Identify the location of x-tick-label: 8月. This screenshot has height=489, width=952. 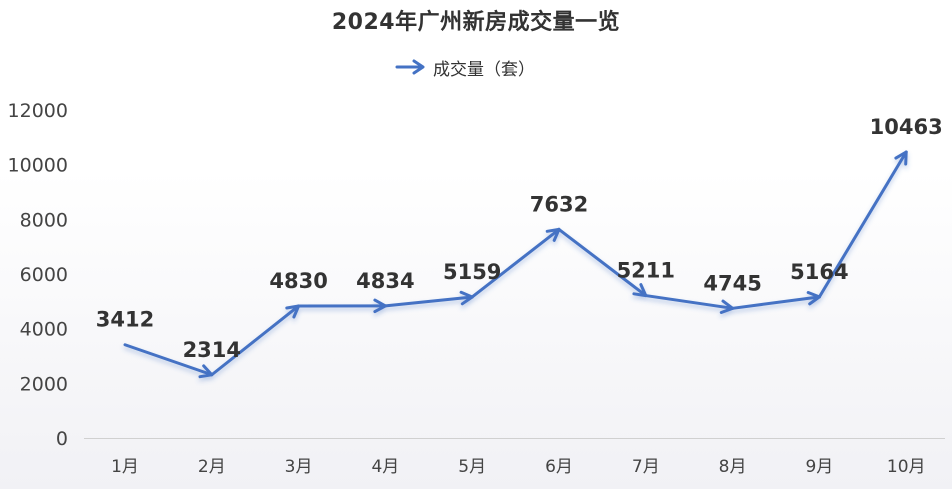
(733, 467).